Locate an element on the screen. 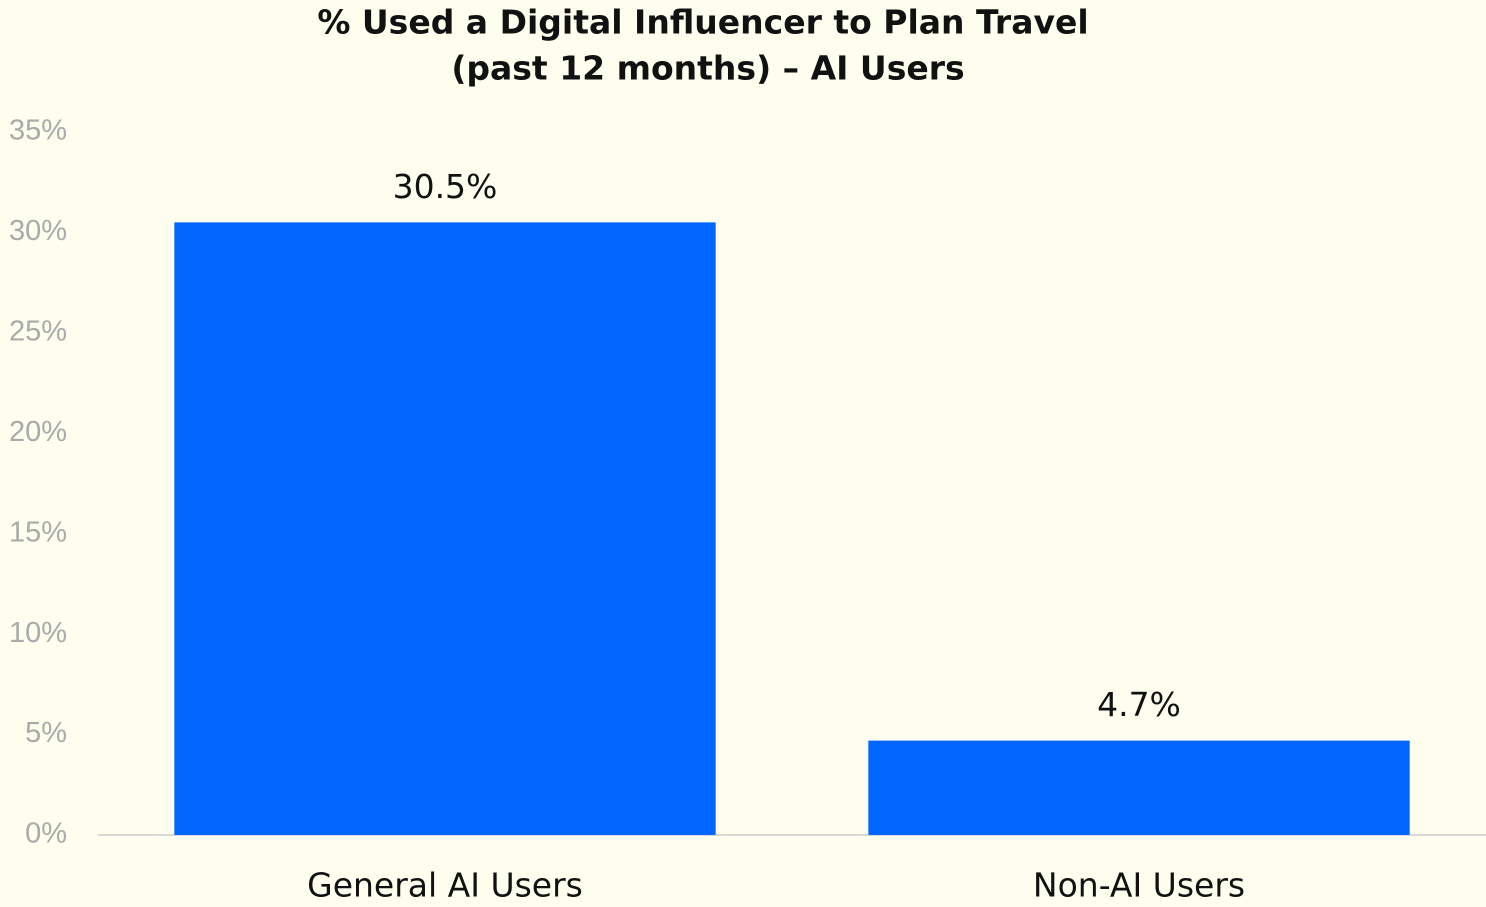 This screenshot has width=1486, height=907. bar is located at coordinates (1139, 787).